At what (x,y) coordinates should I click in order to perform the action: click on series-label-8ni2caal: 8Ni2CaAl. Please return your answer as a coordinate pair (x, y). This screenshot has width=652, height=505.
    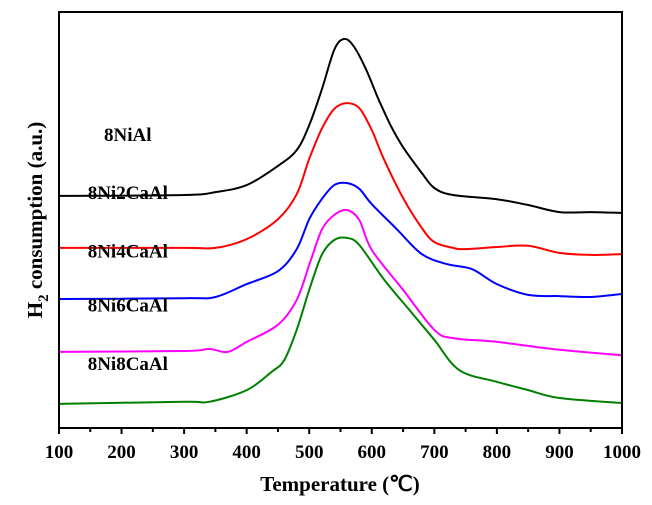
    Looking at the image, I should click on (128, 193).